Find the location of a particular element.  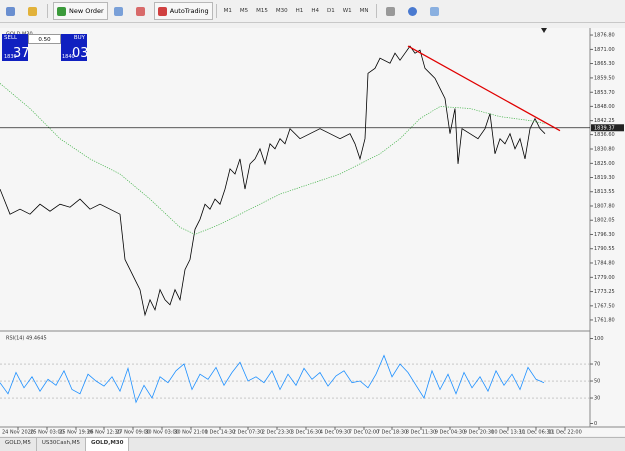

y-tick-label: 1784.80 is located at coordinates (604, 263).